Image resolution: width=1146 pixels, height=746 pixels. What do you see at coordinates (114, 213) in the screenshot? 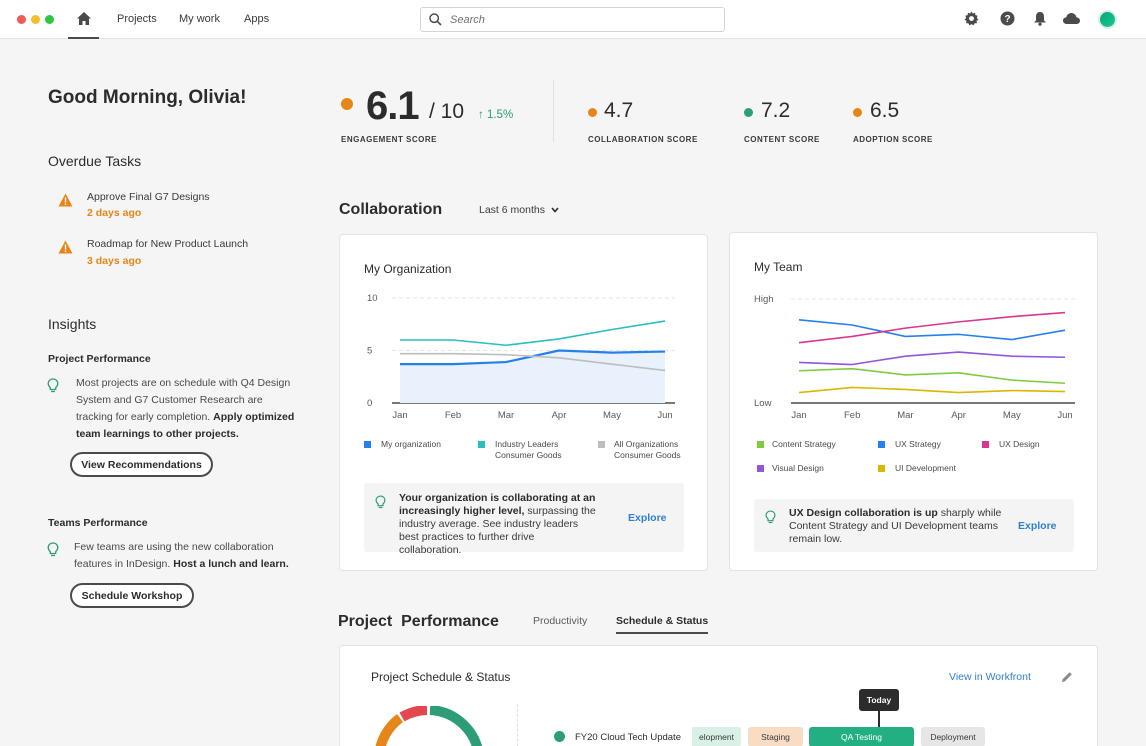
I see `task-due: 2 days ago` at bounding box center [114, 213].